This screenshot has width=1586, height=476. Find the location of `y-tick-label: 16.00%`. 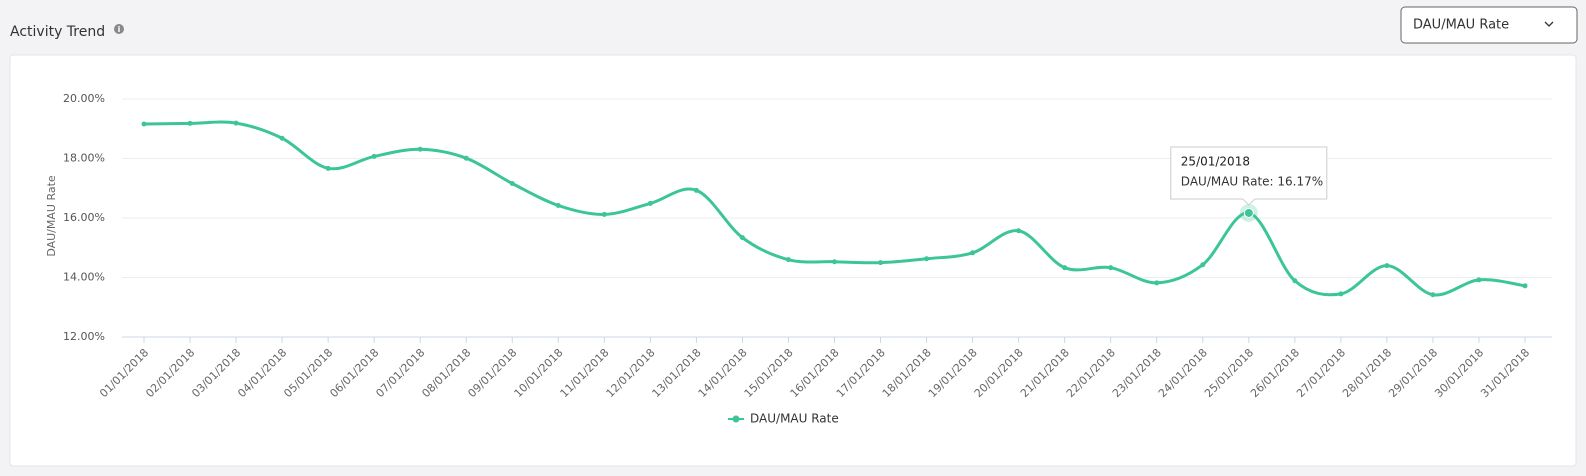

y-tick-label: 16.00% is located at coordinates (84, 217).